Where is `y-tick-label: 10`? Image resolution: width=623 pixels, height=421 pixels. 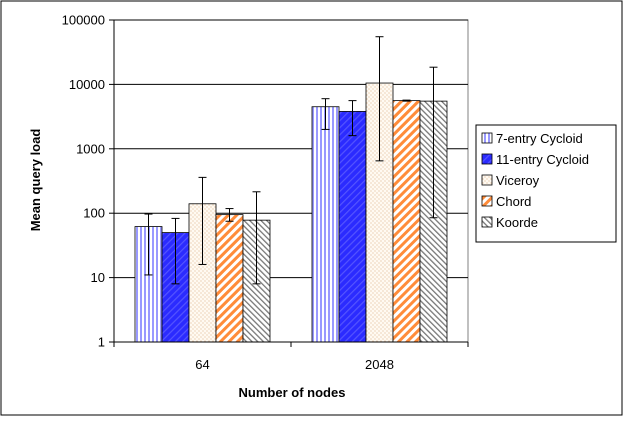
y-tick-label: 10 is located at coordinates (98, 277).